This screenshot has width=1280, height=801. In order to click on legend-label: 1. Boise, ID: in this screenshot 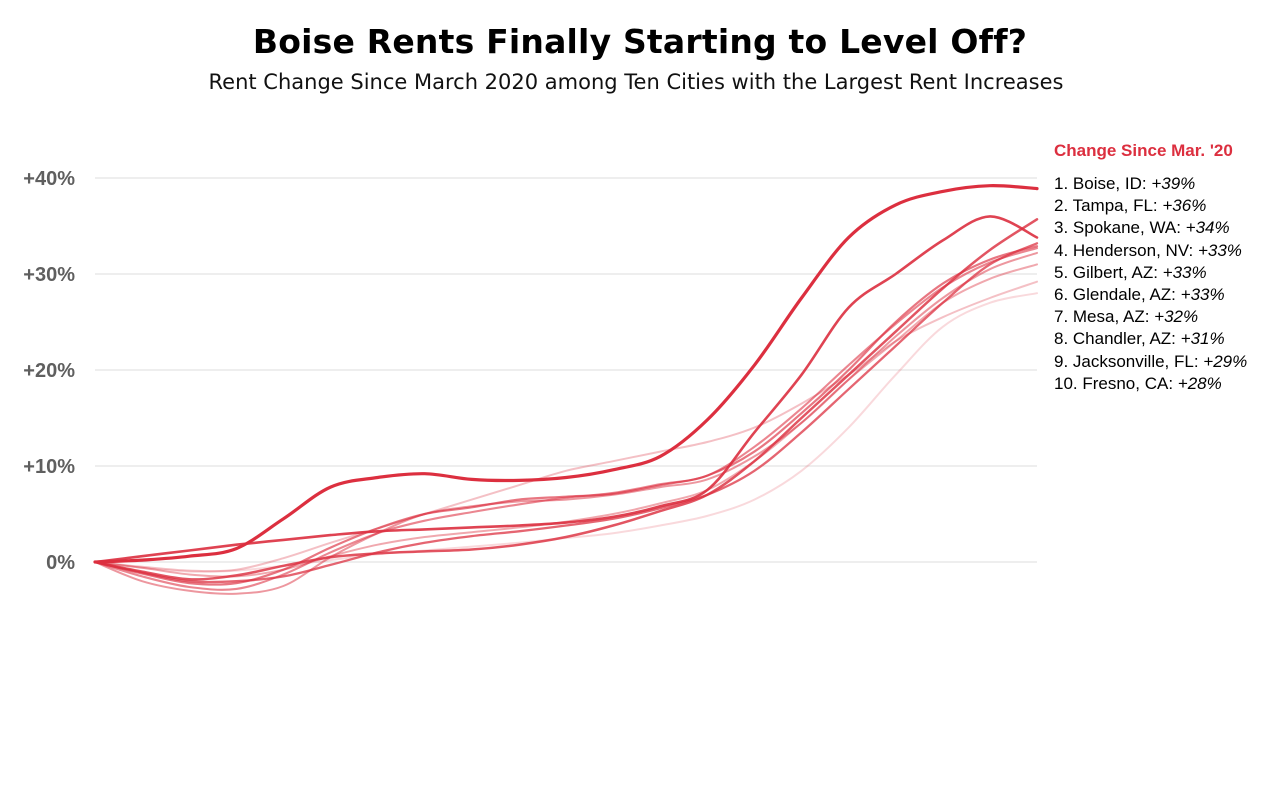, I will do `click(1103, 183)`.